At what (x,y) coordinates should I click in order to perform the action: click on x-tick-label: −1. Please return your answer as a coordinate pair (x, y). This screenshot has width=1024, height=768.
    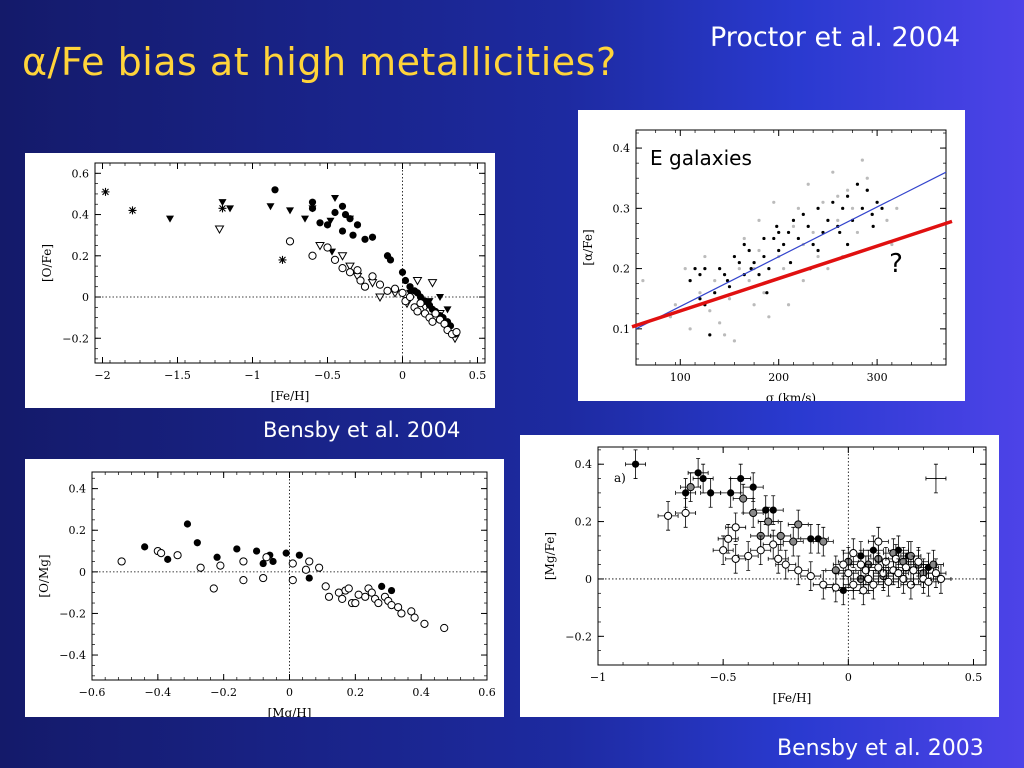
    Looking at the image, I should click on (252, 375).